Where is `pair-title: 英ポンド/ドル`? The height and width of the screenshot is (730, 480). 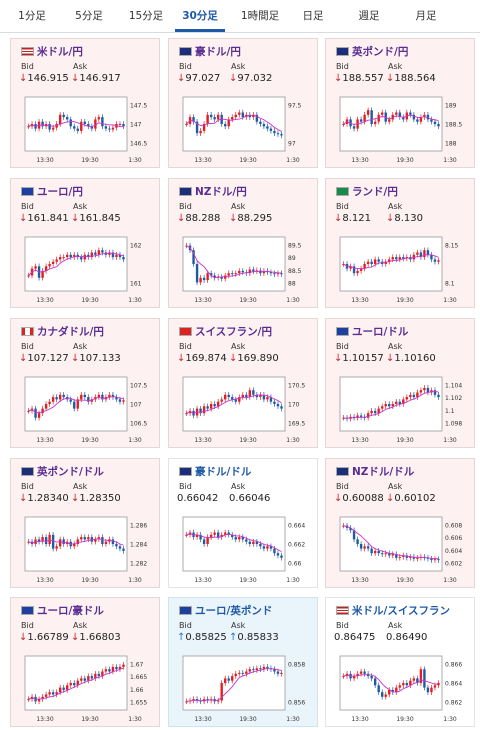
pair-title: 英ポンド/ドル is located at coordinates (62, 471).